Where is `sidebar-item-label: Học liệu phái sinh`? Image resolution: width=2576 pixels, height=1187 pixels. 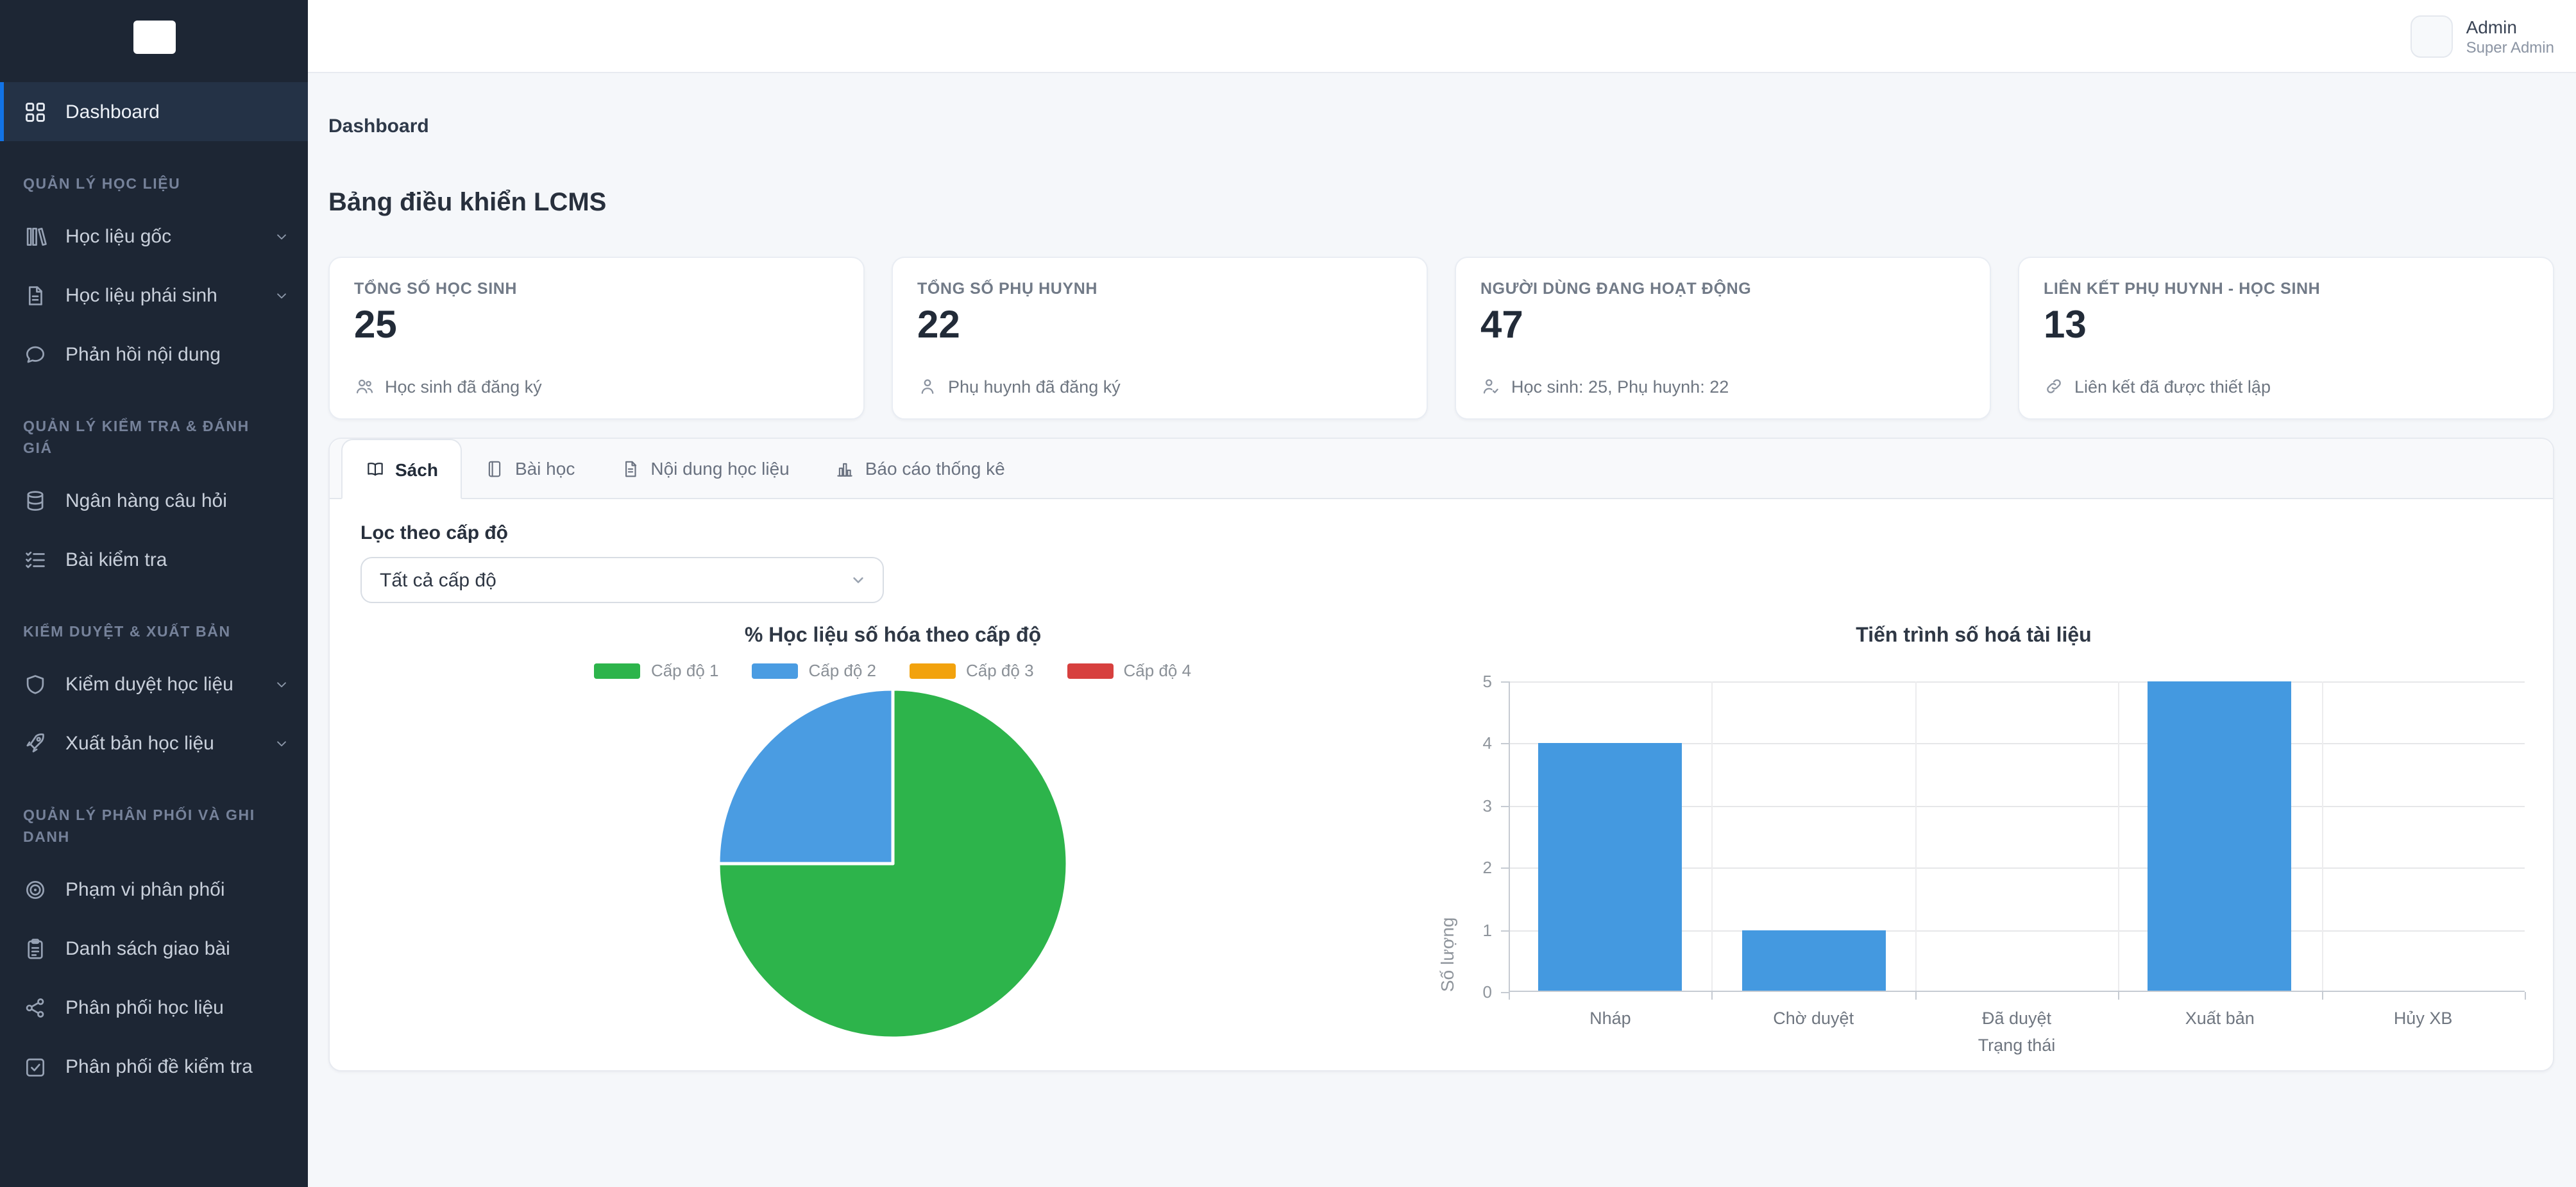
sidebar-item-label: Học liệu phái sinh is located at coordinates (141, 295).